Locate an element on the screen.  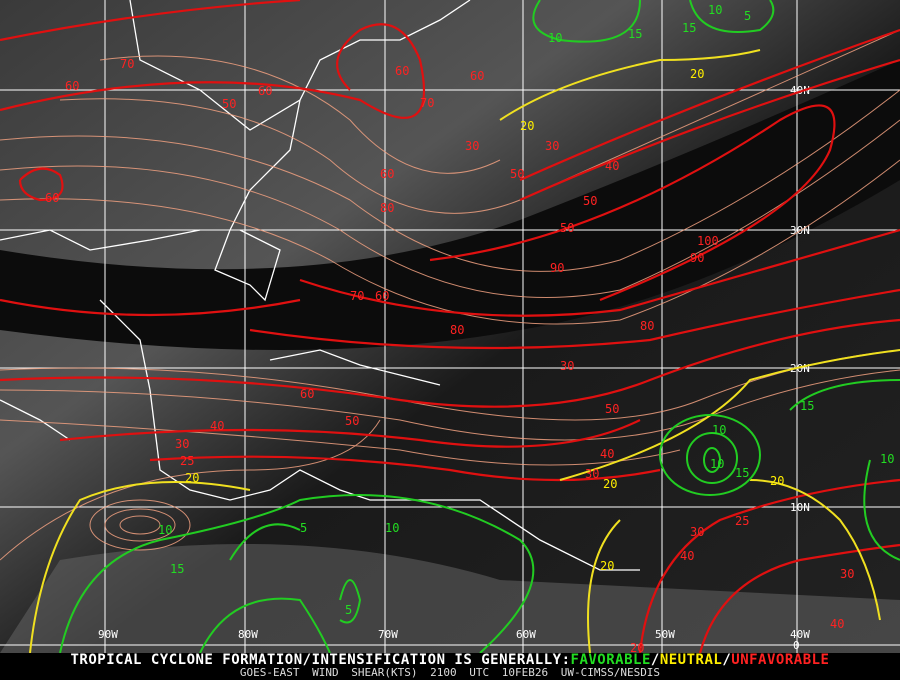
lon-label: 60W is located at coordinates (526, 634).